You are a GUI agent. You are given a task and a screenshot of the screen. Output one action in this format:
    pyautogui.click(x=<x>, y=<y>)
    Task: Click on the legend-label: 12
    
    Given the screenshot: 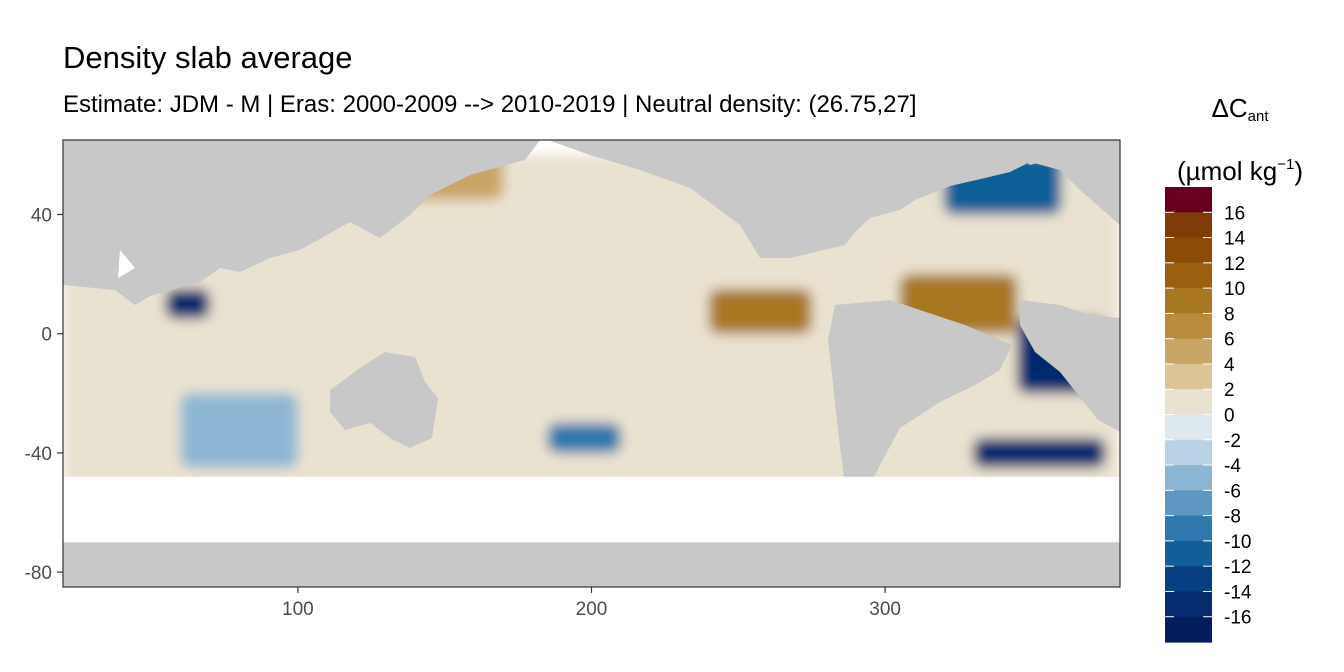 What is the action you would take?
    pyautogui.click(x=1234, y=264)
    